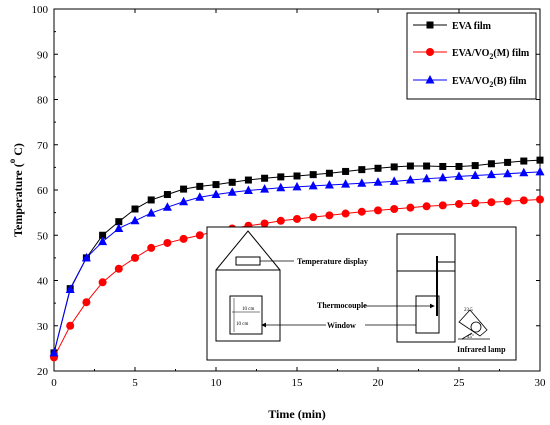 The image size is (550, 425). I want to click on thermocouple-label: Thermocouple, so click(342, 305).